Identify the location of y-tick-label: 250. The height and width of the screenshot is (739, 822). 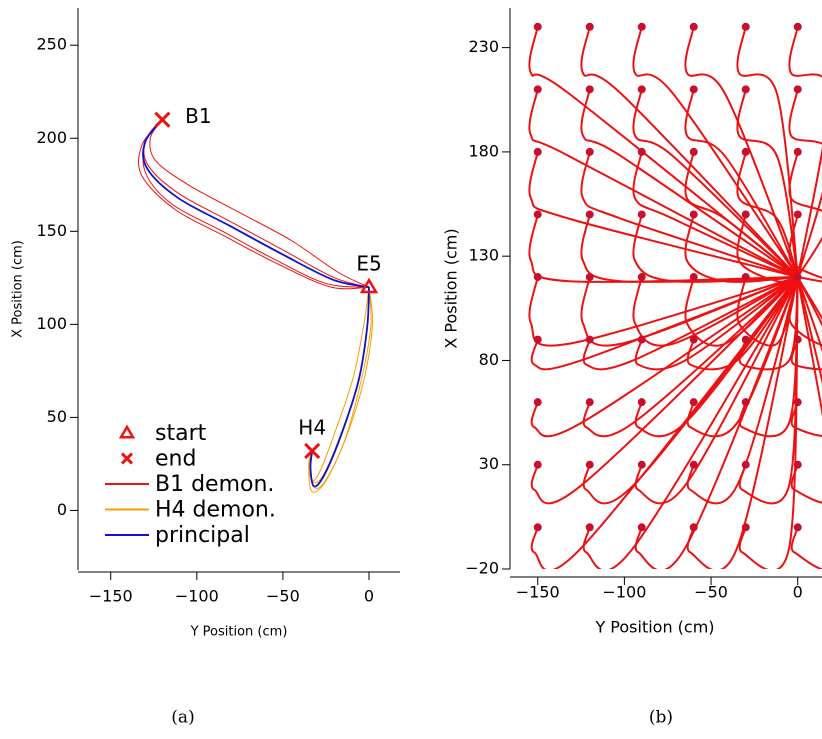
(51, 44).